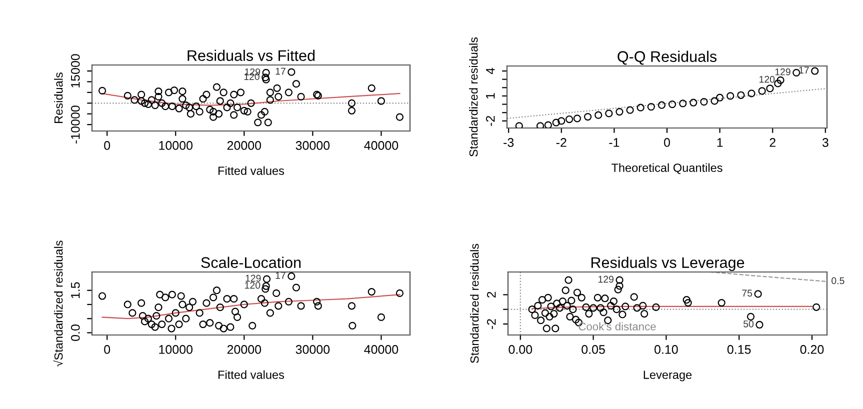 The height and width of the screenshot is (409, 863). What do you see at coordinates (491, 295) in the screenshot?
I see `y-tick-label: 2` at bounding box center [491, 295].